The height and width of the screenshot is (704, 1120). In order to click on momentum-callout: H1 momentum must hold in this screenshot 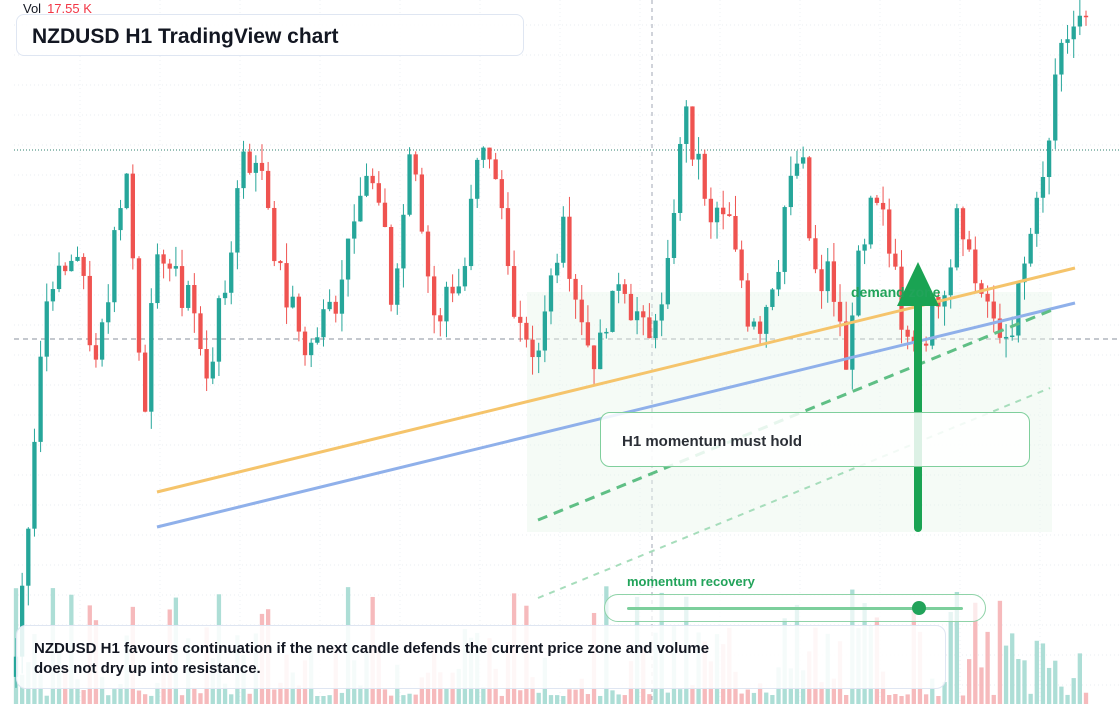, I will do `click(815, 439)`.